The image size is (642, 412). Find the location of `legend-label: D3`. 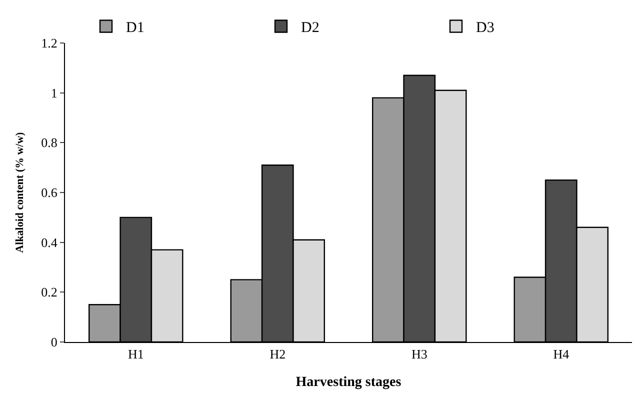

legend-label: D3 is located at coordinates (485, 28).